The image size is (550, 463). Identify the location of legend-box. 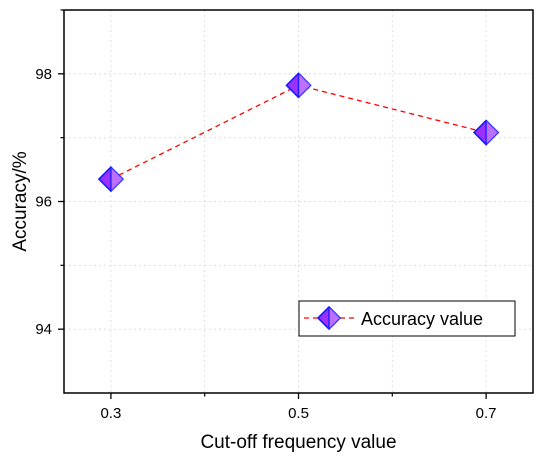
(407, 318).